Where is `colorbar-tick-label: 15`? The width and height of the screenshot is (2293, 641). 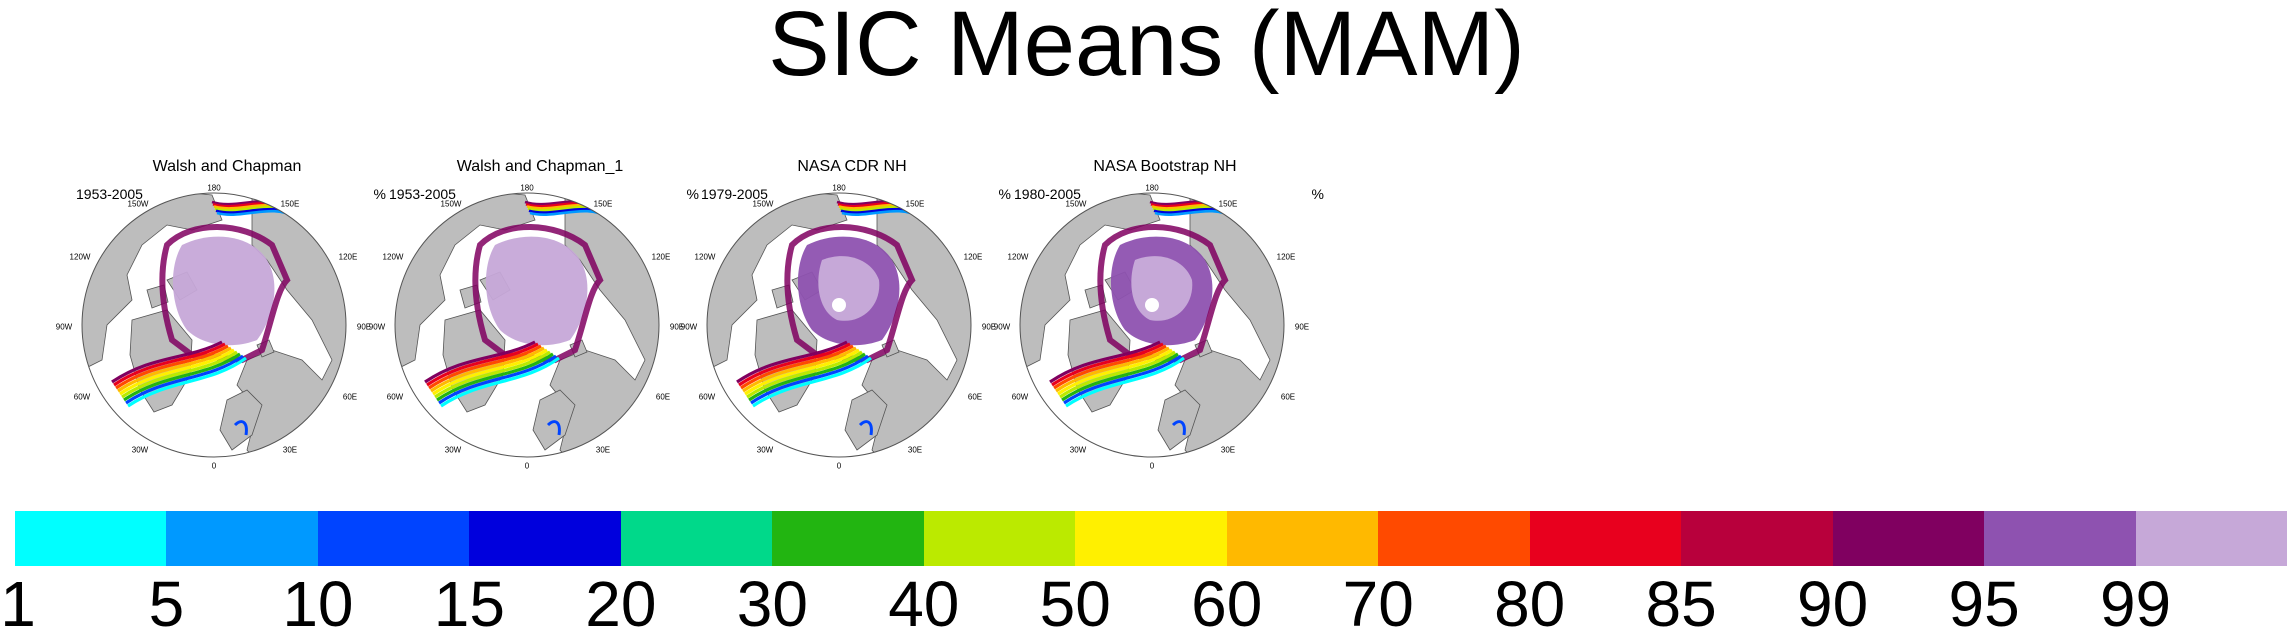
colorbar-tick-label: 15 is located at coordinates (469, 604).